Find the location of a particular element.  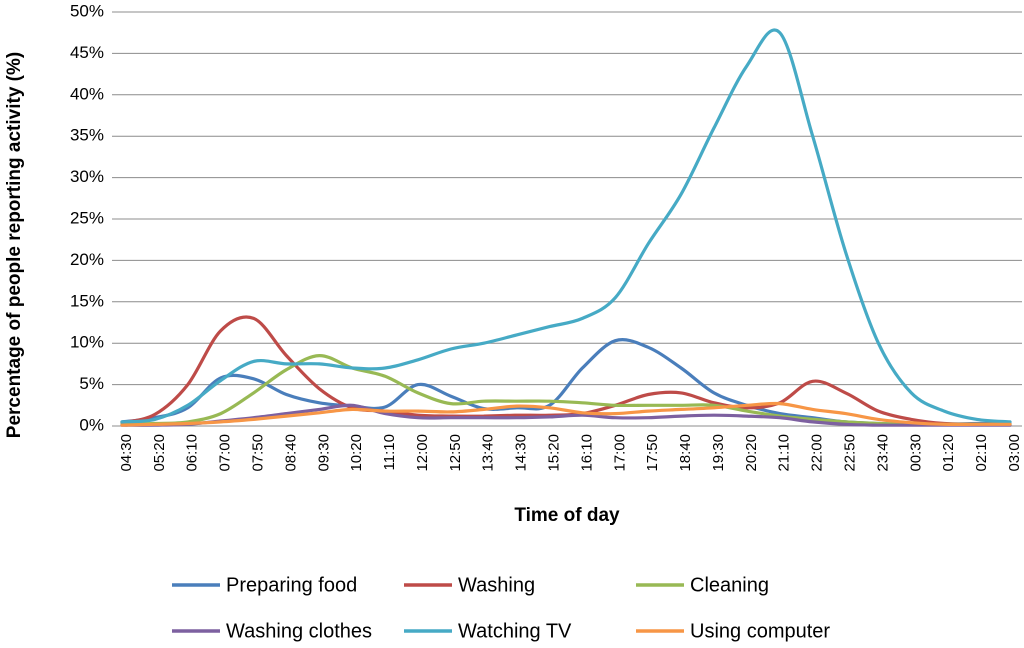

x-tick-label: 14:30 is located at coordinates (521, 453).